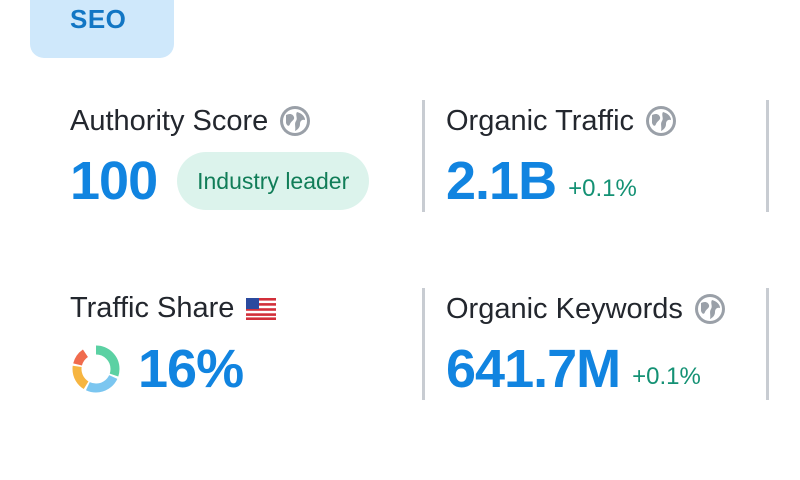  What do you see at coordinates (96, 369) in the screenshot?
I see `donut-chart-icon` at bounding box center [96, 369].